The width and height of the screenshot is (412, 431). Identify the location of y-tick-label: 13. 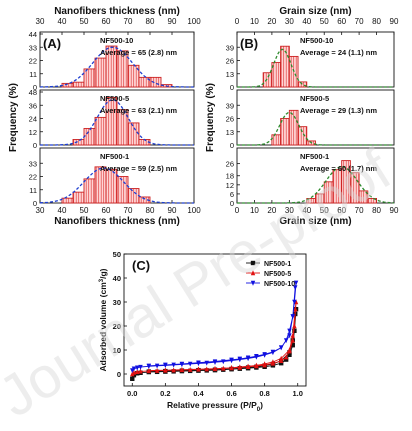
(230, 132).